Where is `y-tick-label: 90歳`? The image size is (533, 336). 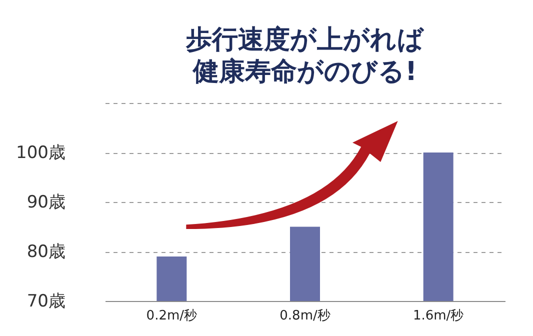
y-tick-label: 90歳 is located at coordinates (46, 202).